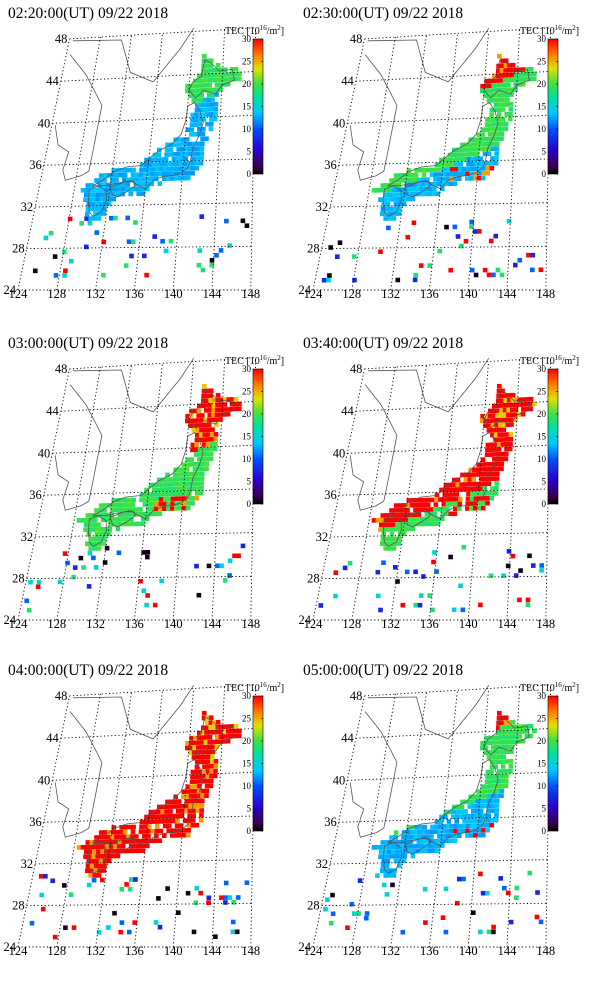 This screenshot has width=600, height=1000. Describe the element at coordinates (457, 363) in the screenshot. I see `parallel-line` at that location.